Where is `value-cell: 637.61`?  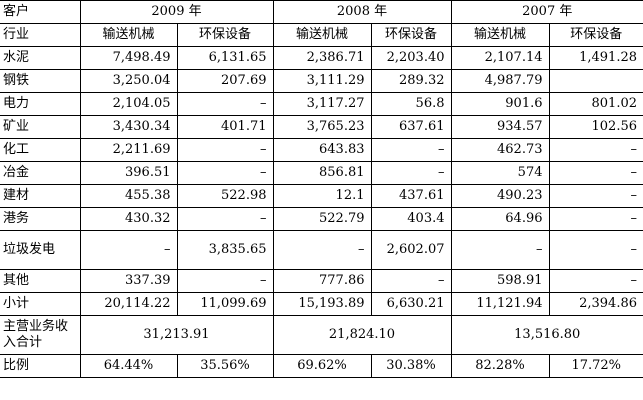
value-cell: 637.61 is located at coordinates (411, 127).